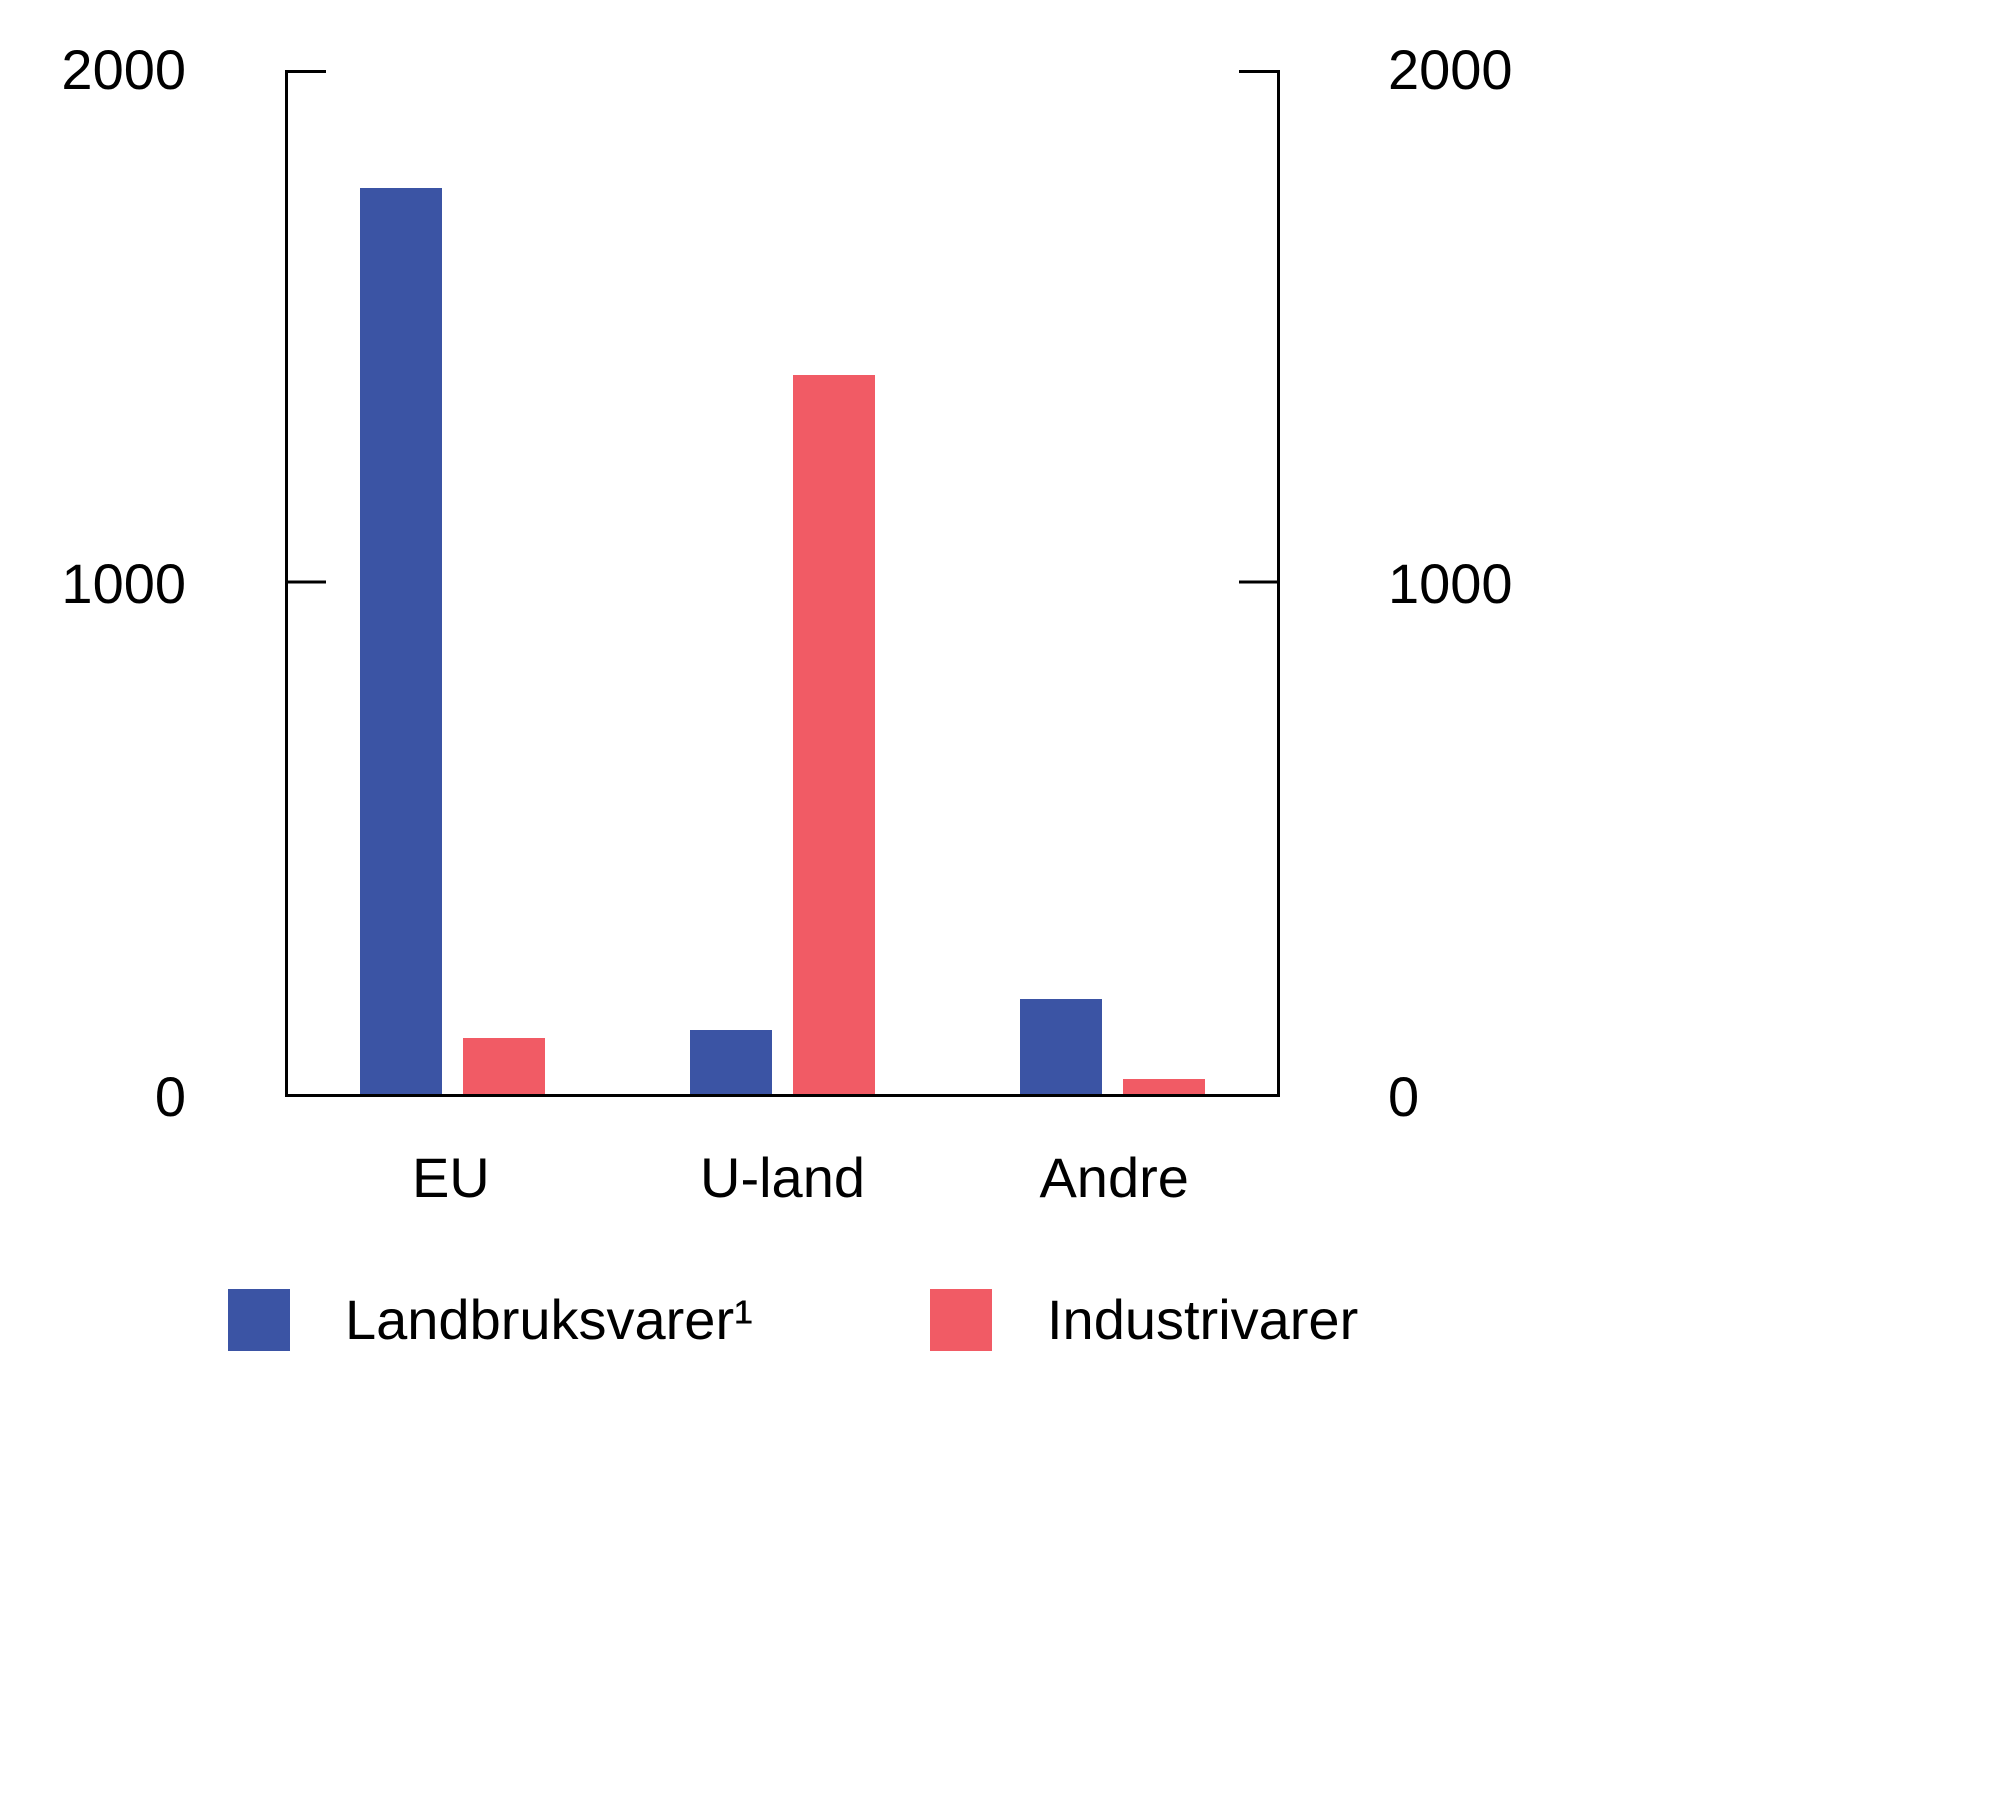  Describe the element at coordinates (1258, 71) in the screenshot. I see `tick-mark-right-2000` at that location.